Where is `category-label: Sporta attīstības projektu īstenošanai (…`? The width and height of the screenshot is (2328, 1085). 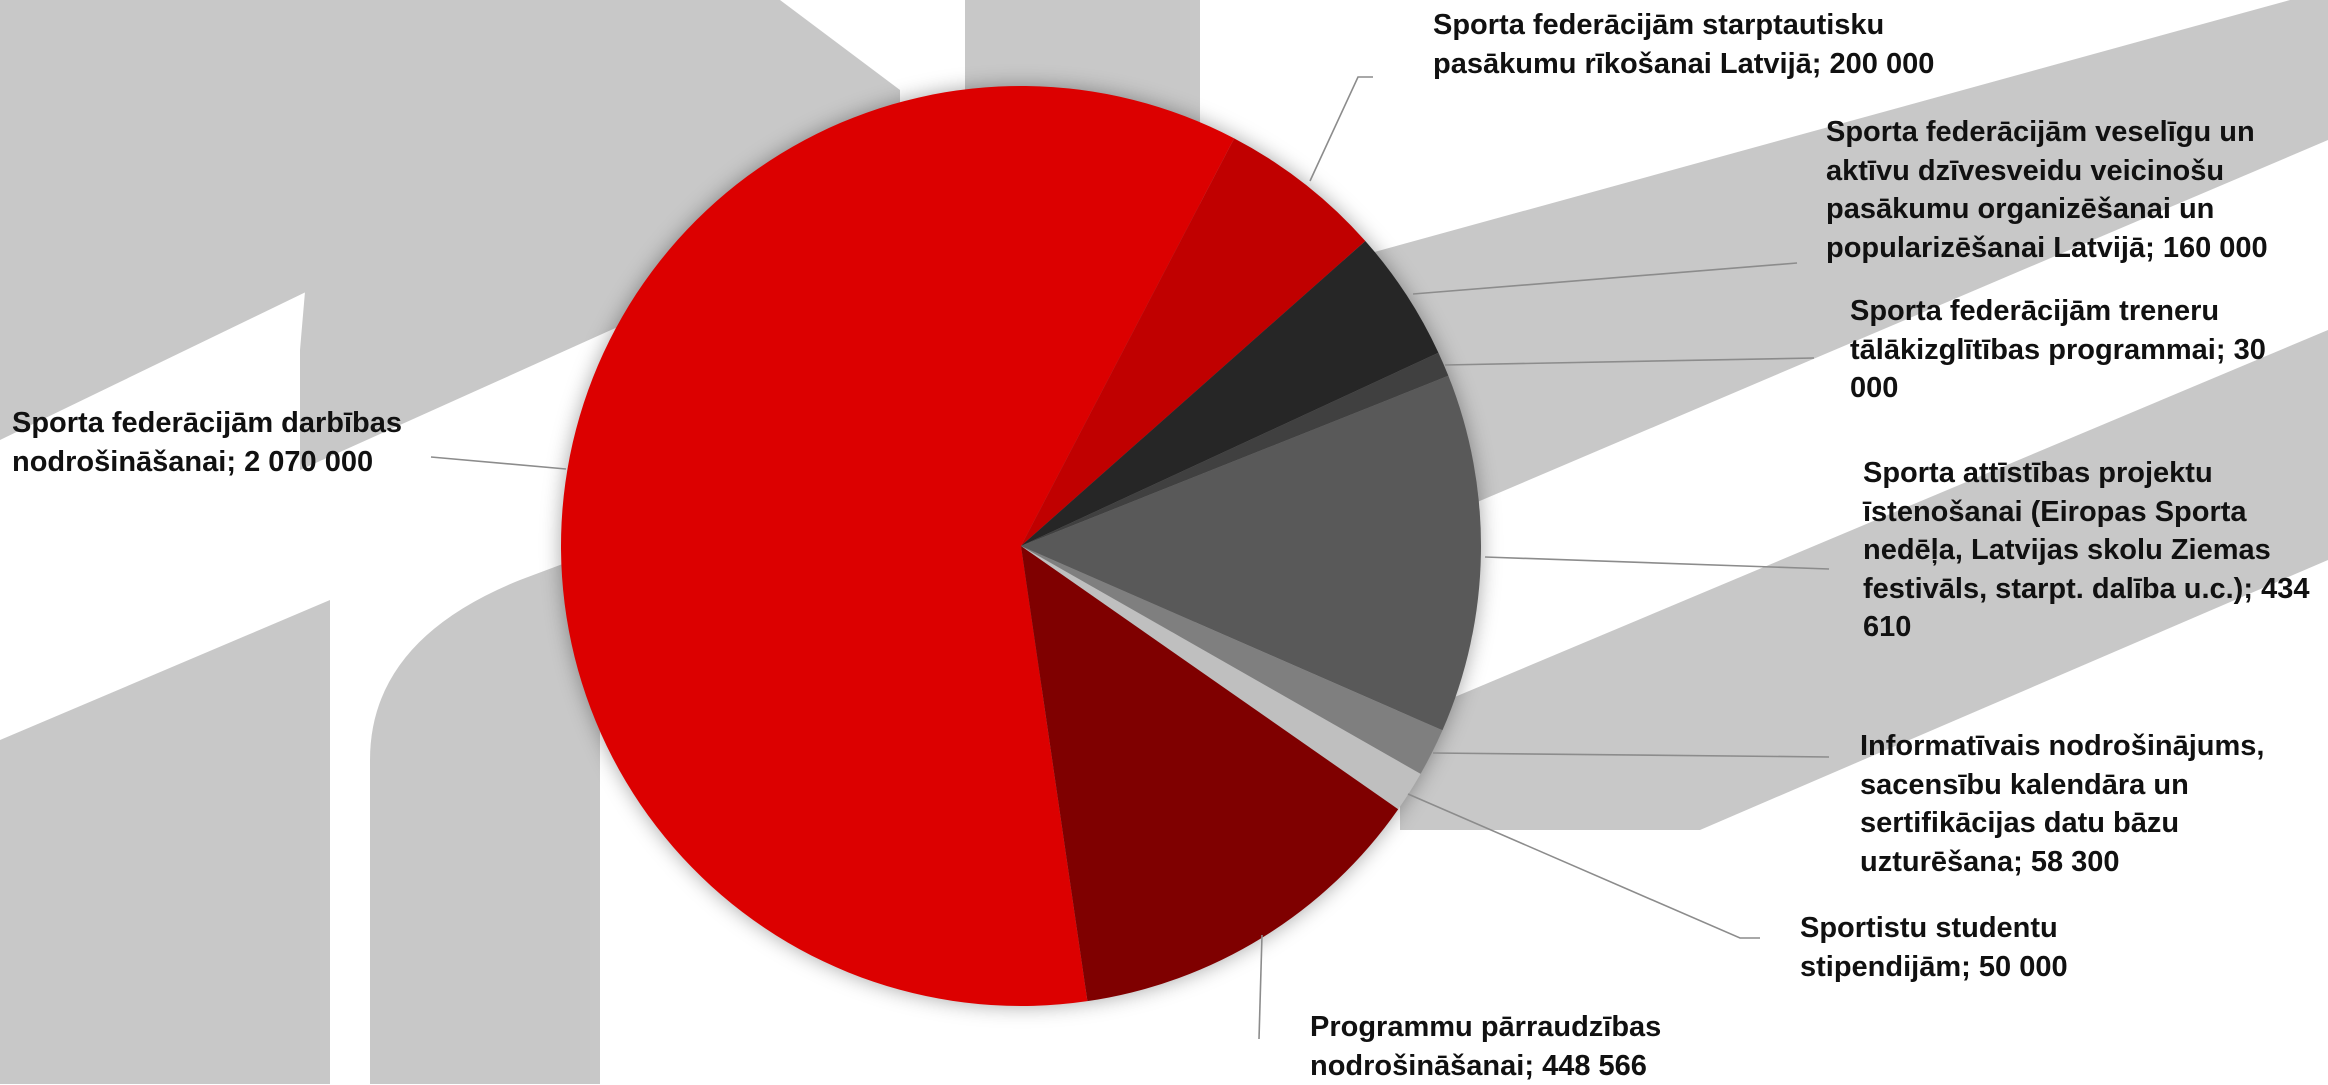
category-label: Sporta attīstības projektu īstenošanai (… is located at coordinates (2067, 531).